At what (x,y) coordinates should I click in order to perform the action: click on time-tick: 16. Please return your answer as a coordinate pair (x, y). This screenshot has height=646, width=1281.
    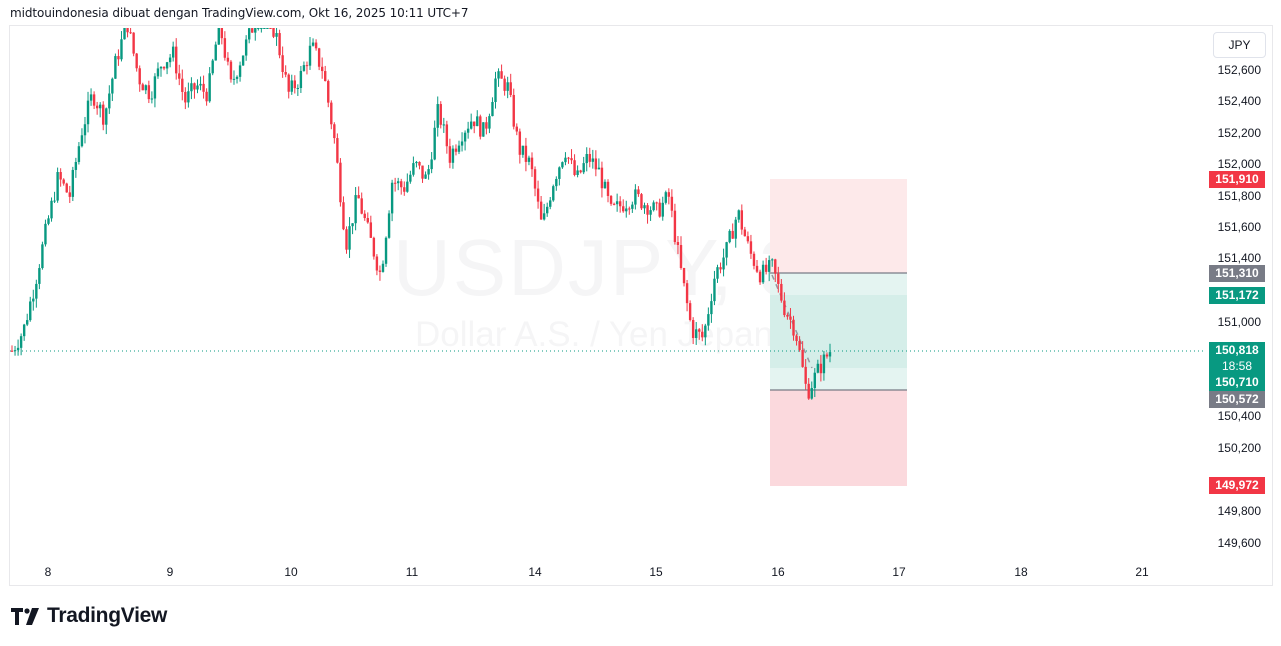
    Looking at the image, I should click on (778, 572).